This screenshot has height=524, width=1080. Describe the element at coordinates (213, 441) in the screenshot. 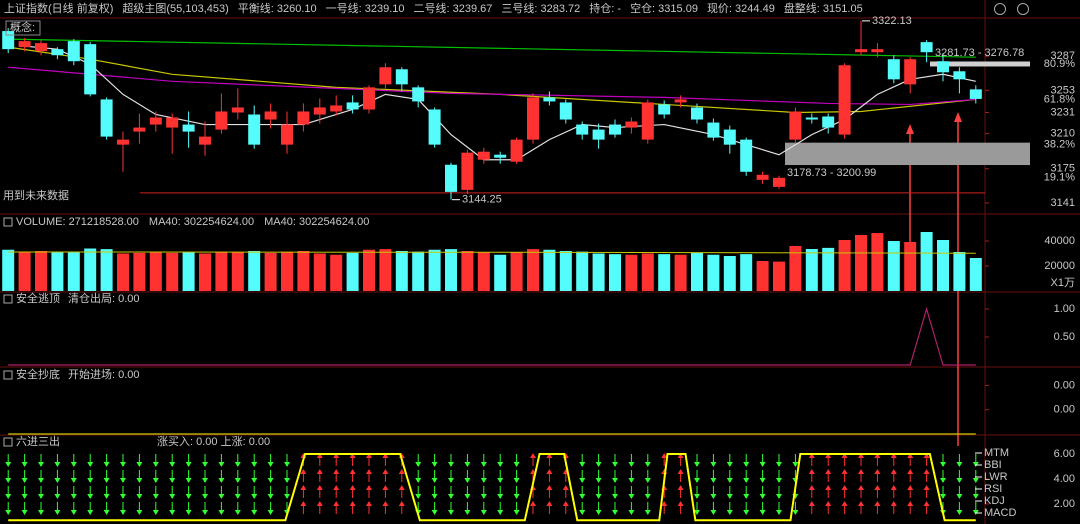

I see `legend-item: 涨买入: 0.00 上涨: 0.00` at that location.